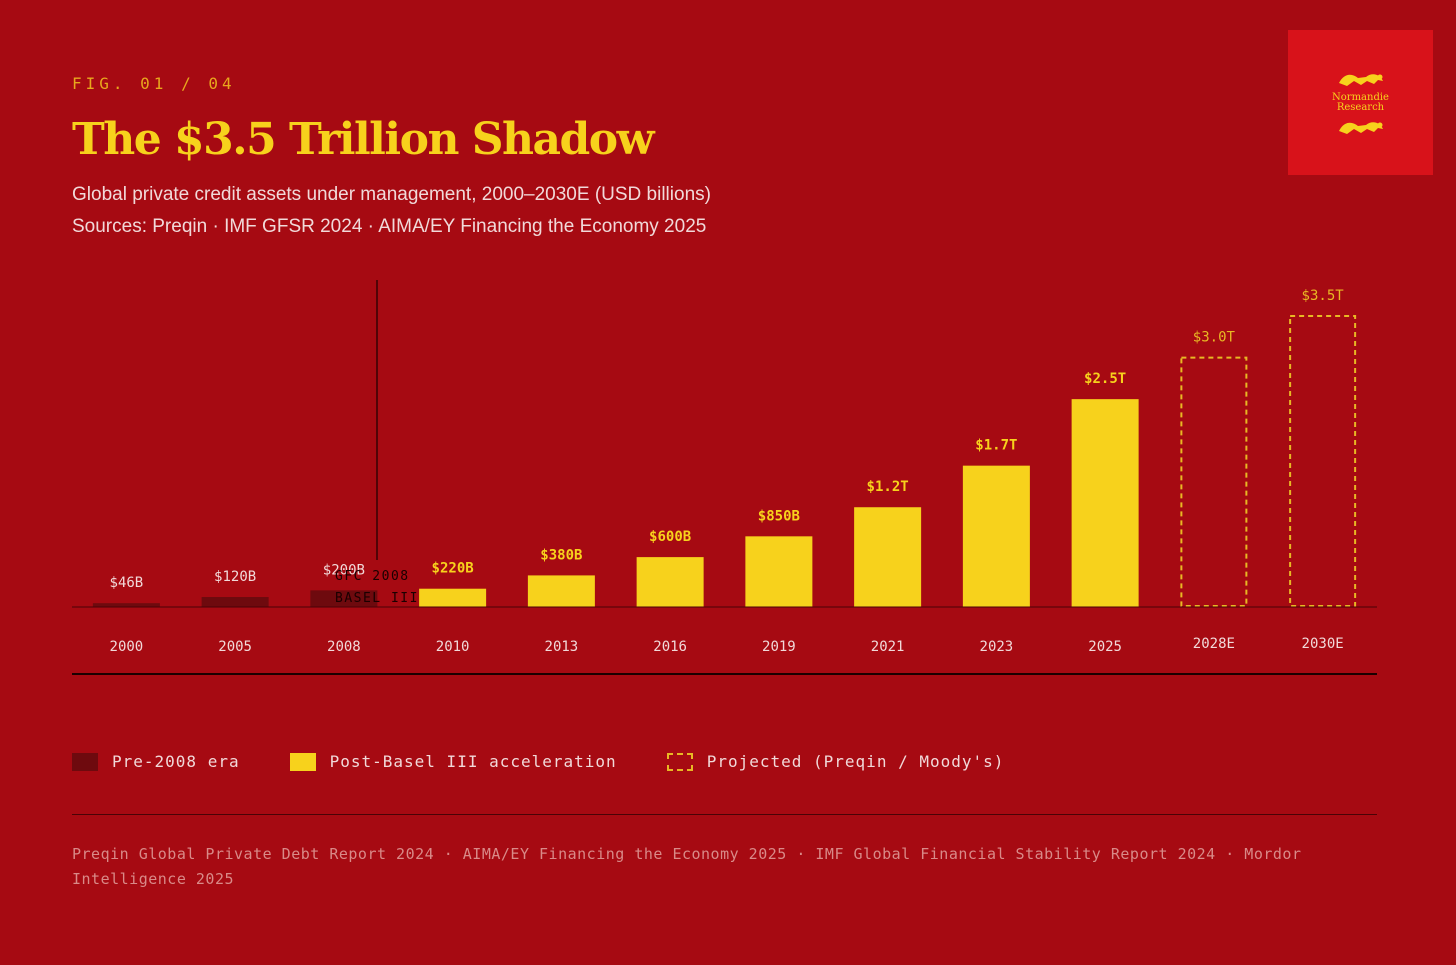  Describe the element at coordinates (1214, 482) in the screenshot. I see `bar-projected-2028E` at that location.